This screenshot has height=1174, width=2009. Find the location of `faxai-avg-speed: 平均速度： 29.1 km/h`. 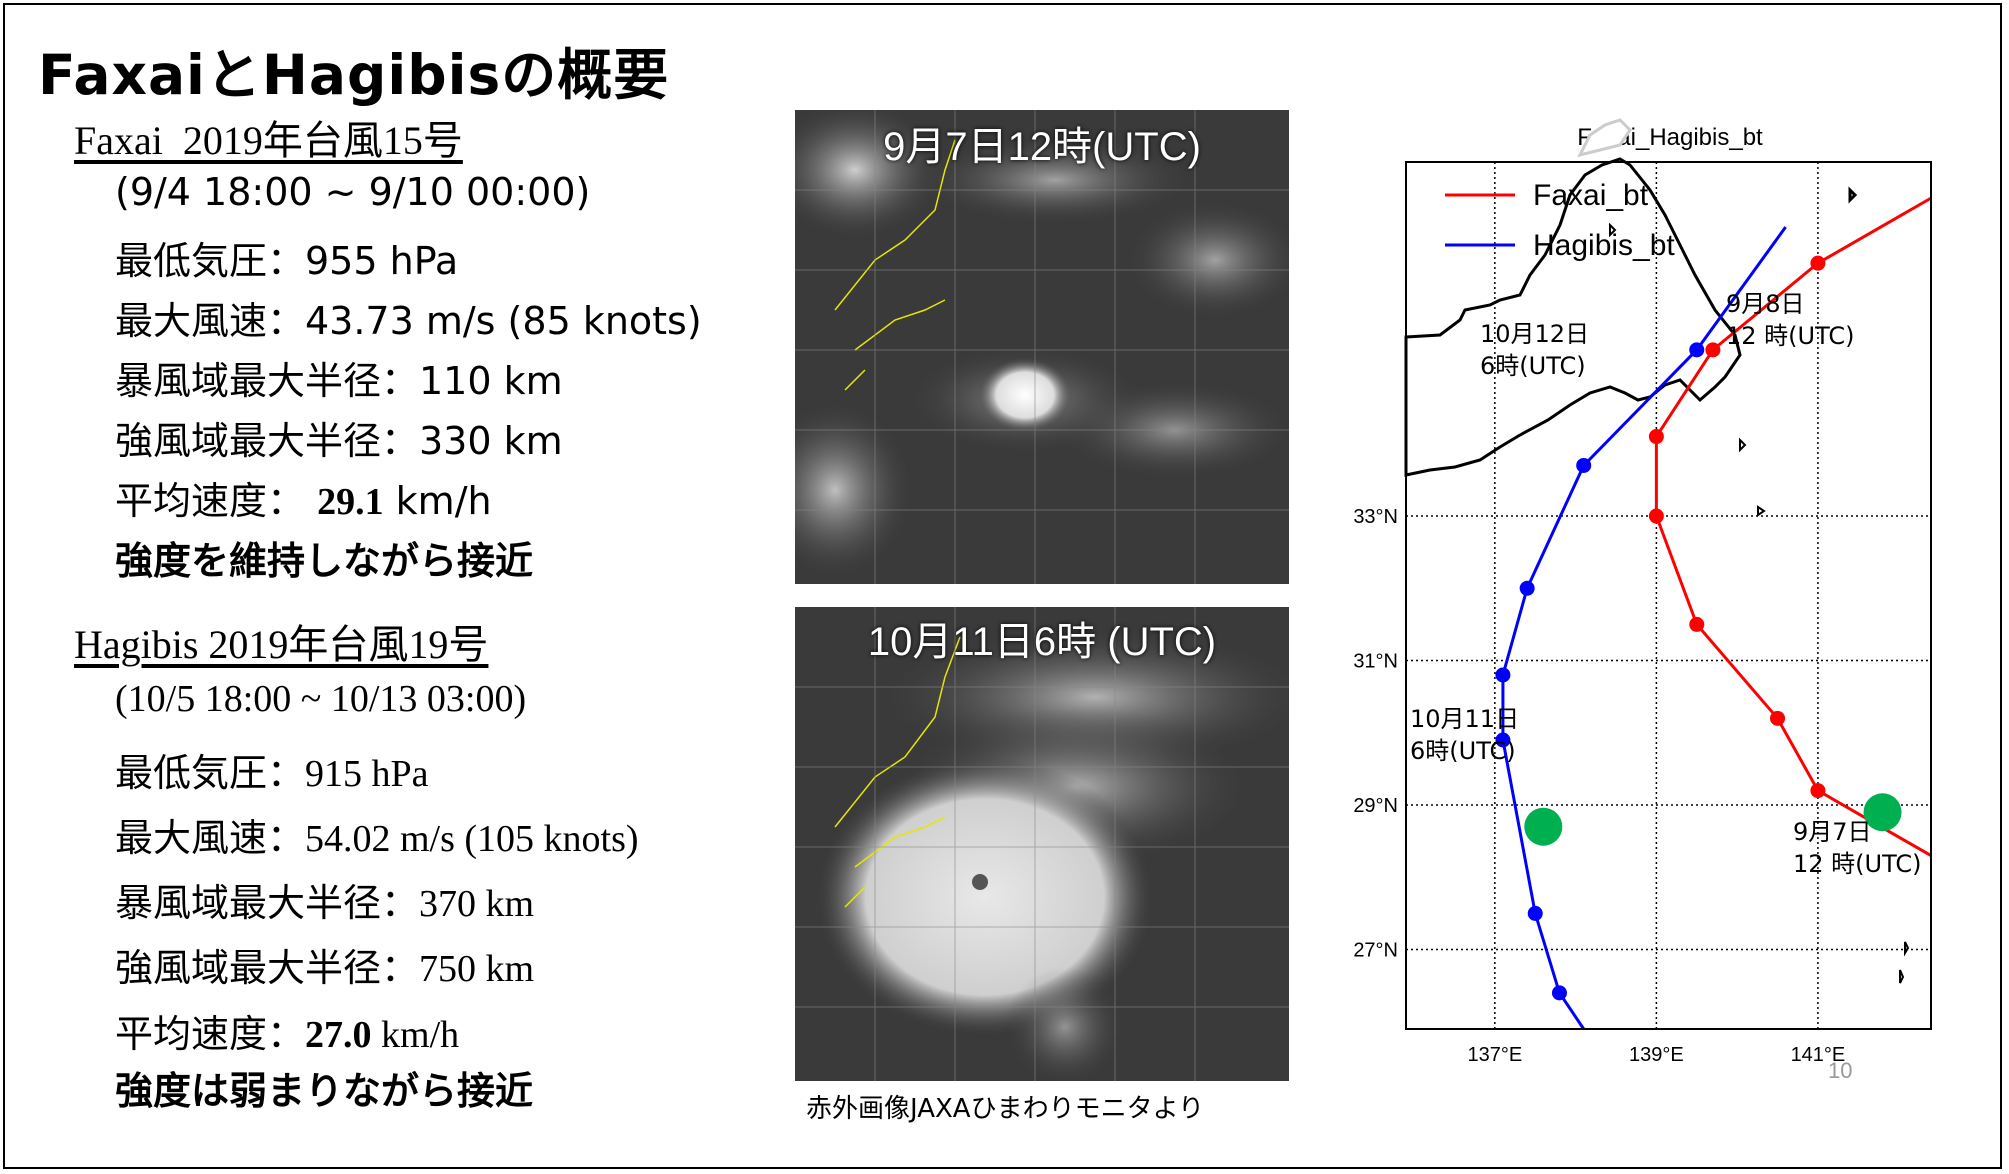

faxai-avg-speed: 平均速度： 29.1 km/h is located at coordinates (303, 497).